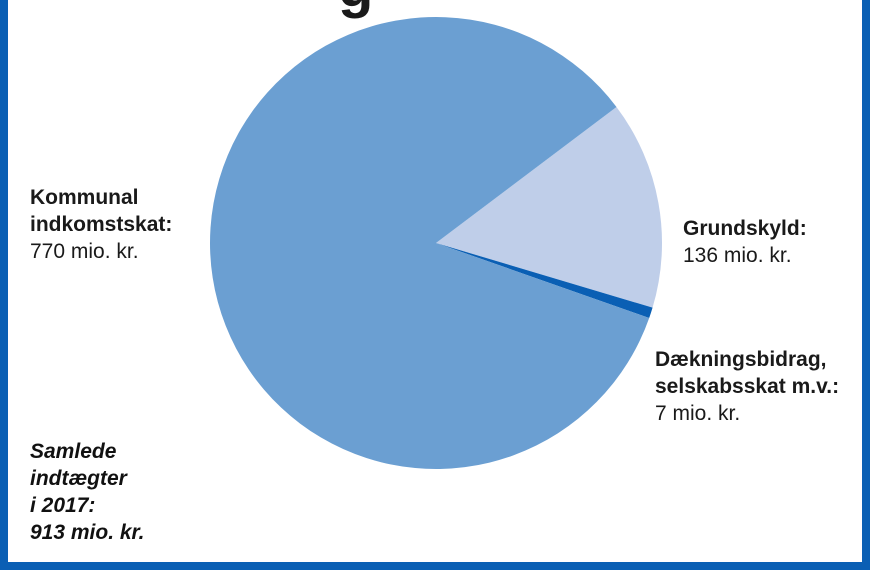 Image resolution: width=870 pixels, height=570 pixels. What do you see at coordinates (84, 197) in the screenshot?
I see `label-kommunal-line1: Kommunal` at bounding box center [84, 197].